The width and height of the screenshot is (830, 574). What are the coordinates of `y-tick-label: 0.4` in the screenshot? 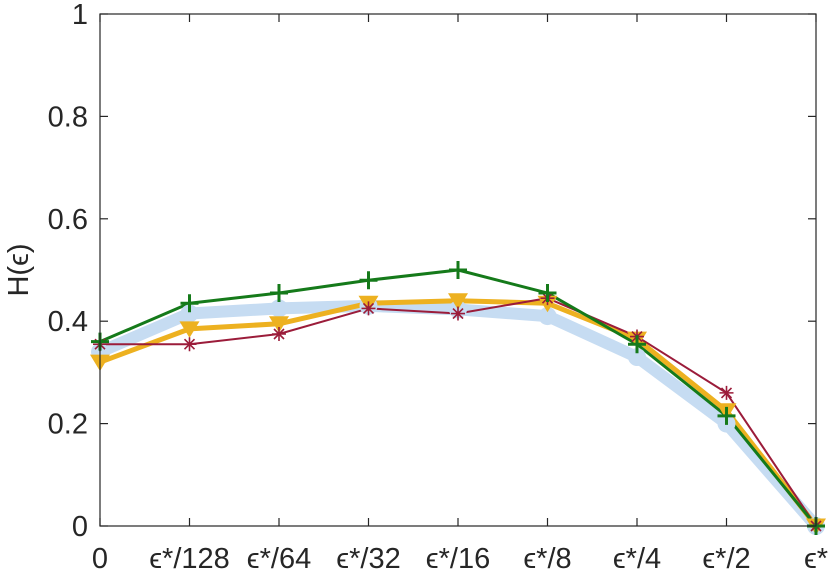 It's located at (68, 322).